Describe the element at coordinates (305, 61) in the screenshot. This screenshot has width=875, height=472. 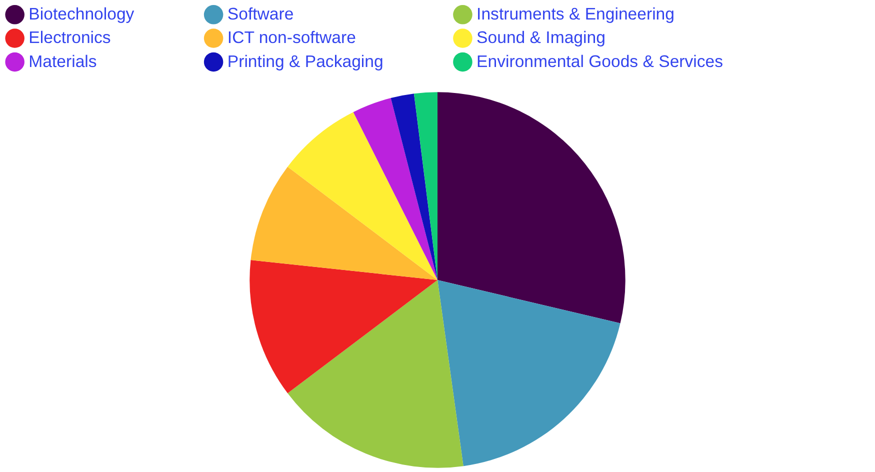
I see `legend-label: Printing & Packaging` at that location.